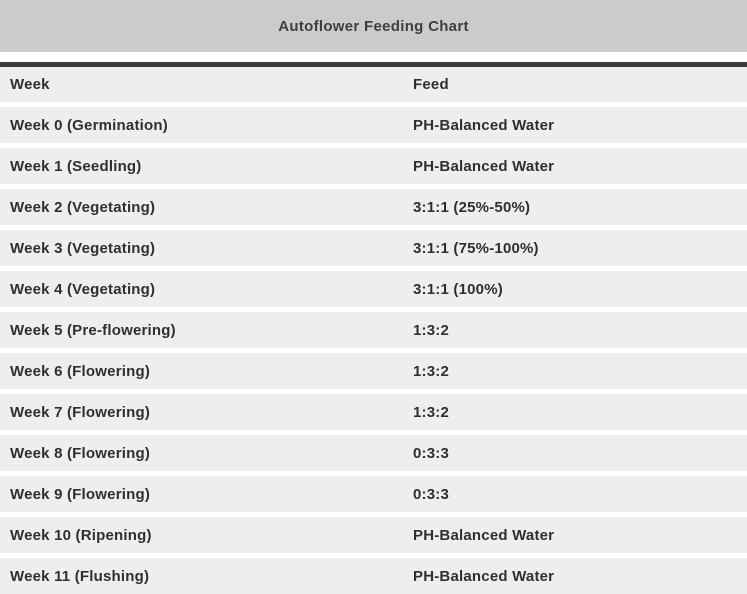  What do you see at coordinates (89, 125) in the screenshot?
I see `week-cell: Week 0 (Germination)` at bounding box center [89, 125].